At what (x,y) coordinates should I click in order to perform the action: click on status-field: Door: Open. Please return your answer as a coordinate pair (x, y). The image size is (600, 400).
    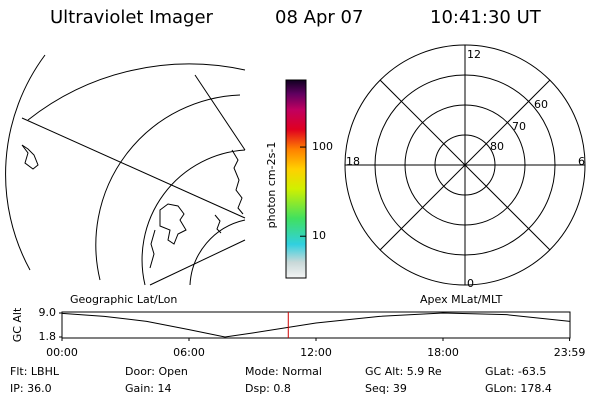
    Looking at the image, I should click on (156, 371).